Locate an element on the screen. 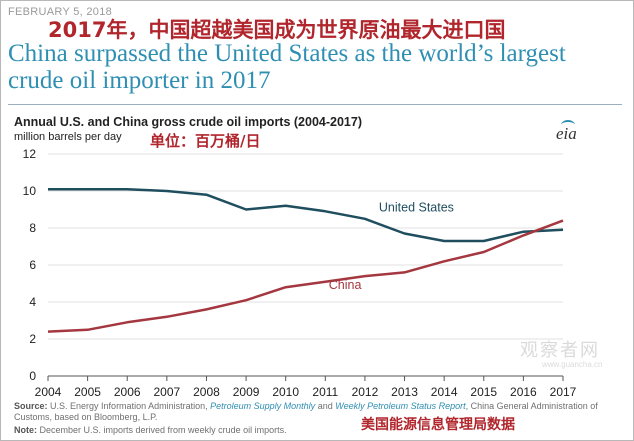 This screenshot has height=441, width=634. chinese-headline: 2017年，中国超越美国成为世界原油最大进口国 is located at coordinates (277, 30).